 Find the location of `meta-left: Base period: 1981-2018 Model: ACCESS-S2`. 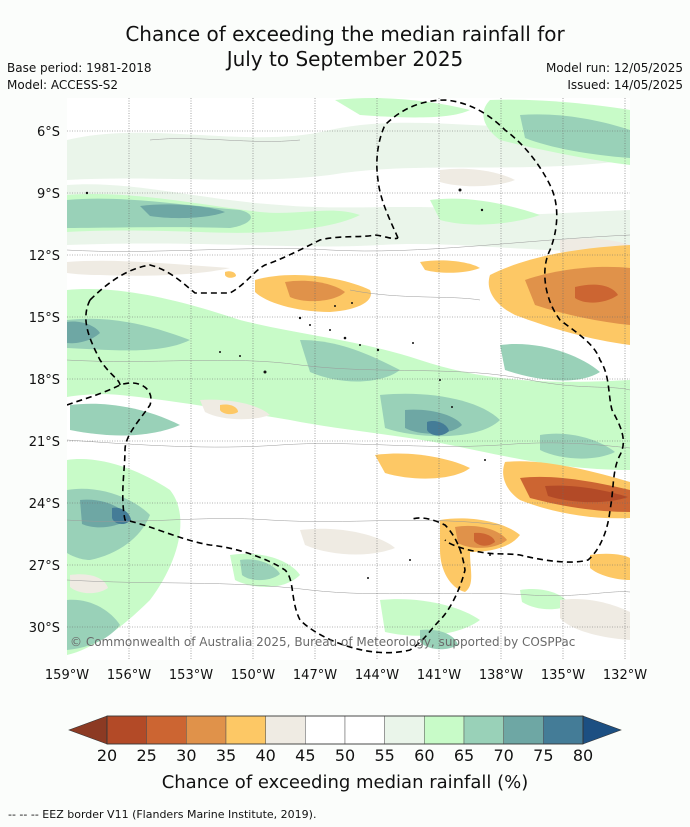

meta-left: Base period: 1981-2018 Model: ACCESS-S2 is located at coordinates (79, 77).